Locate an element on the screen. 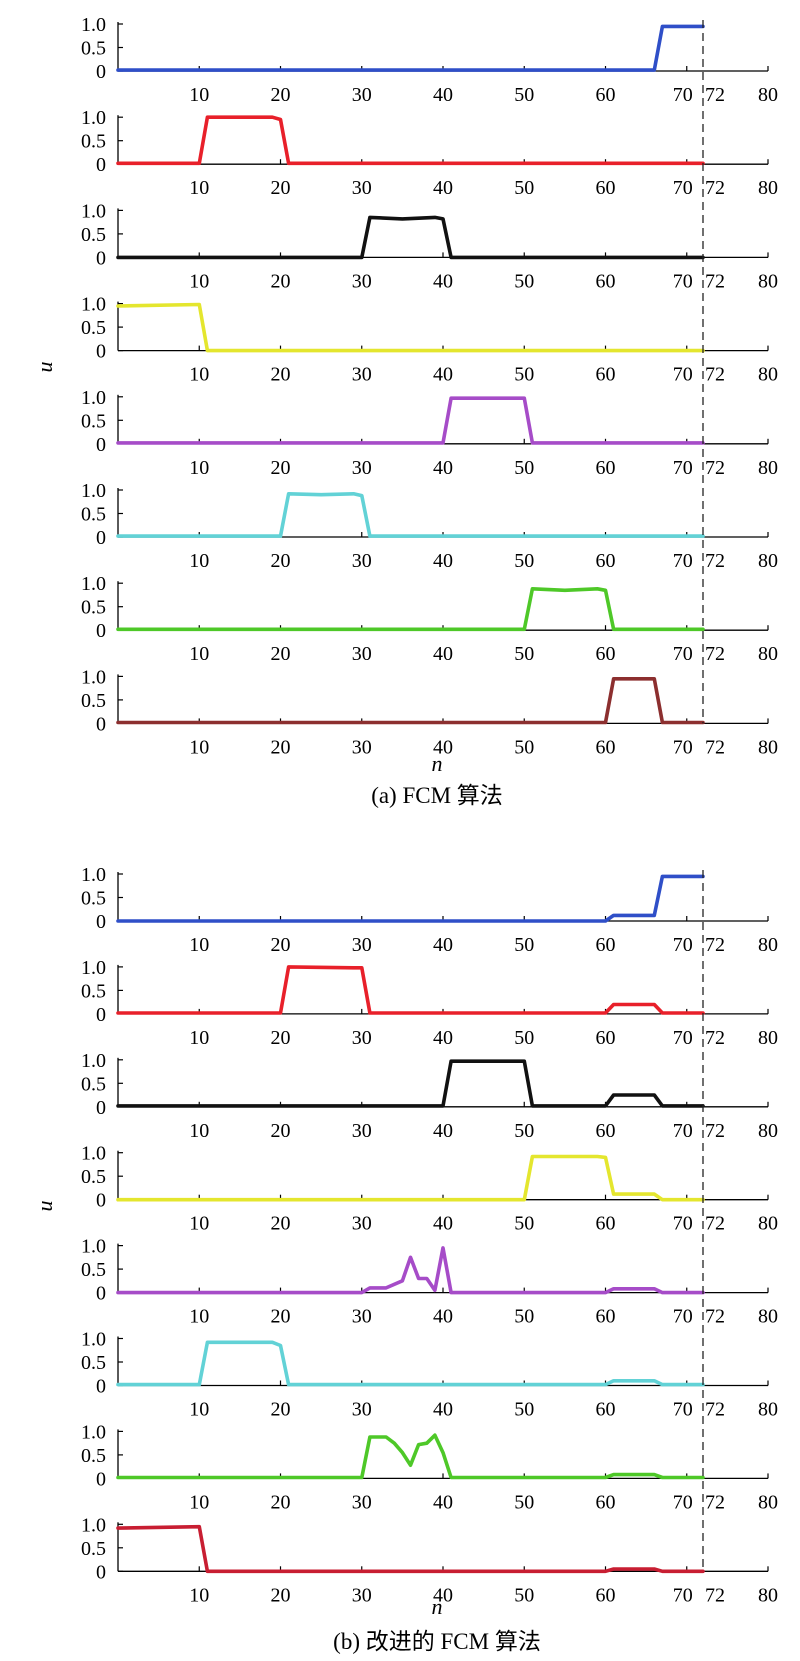  x-axis-label: n is located at coordinates (437, 763).